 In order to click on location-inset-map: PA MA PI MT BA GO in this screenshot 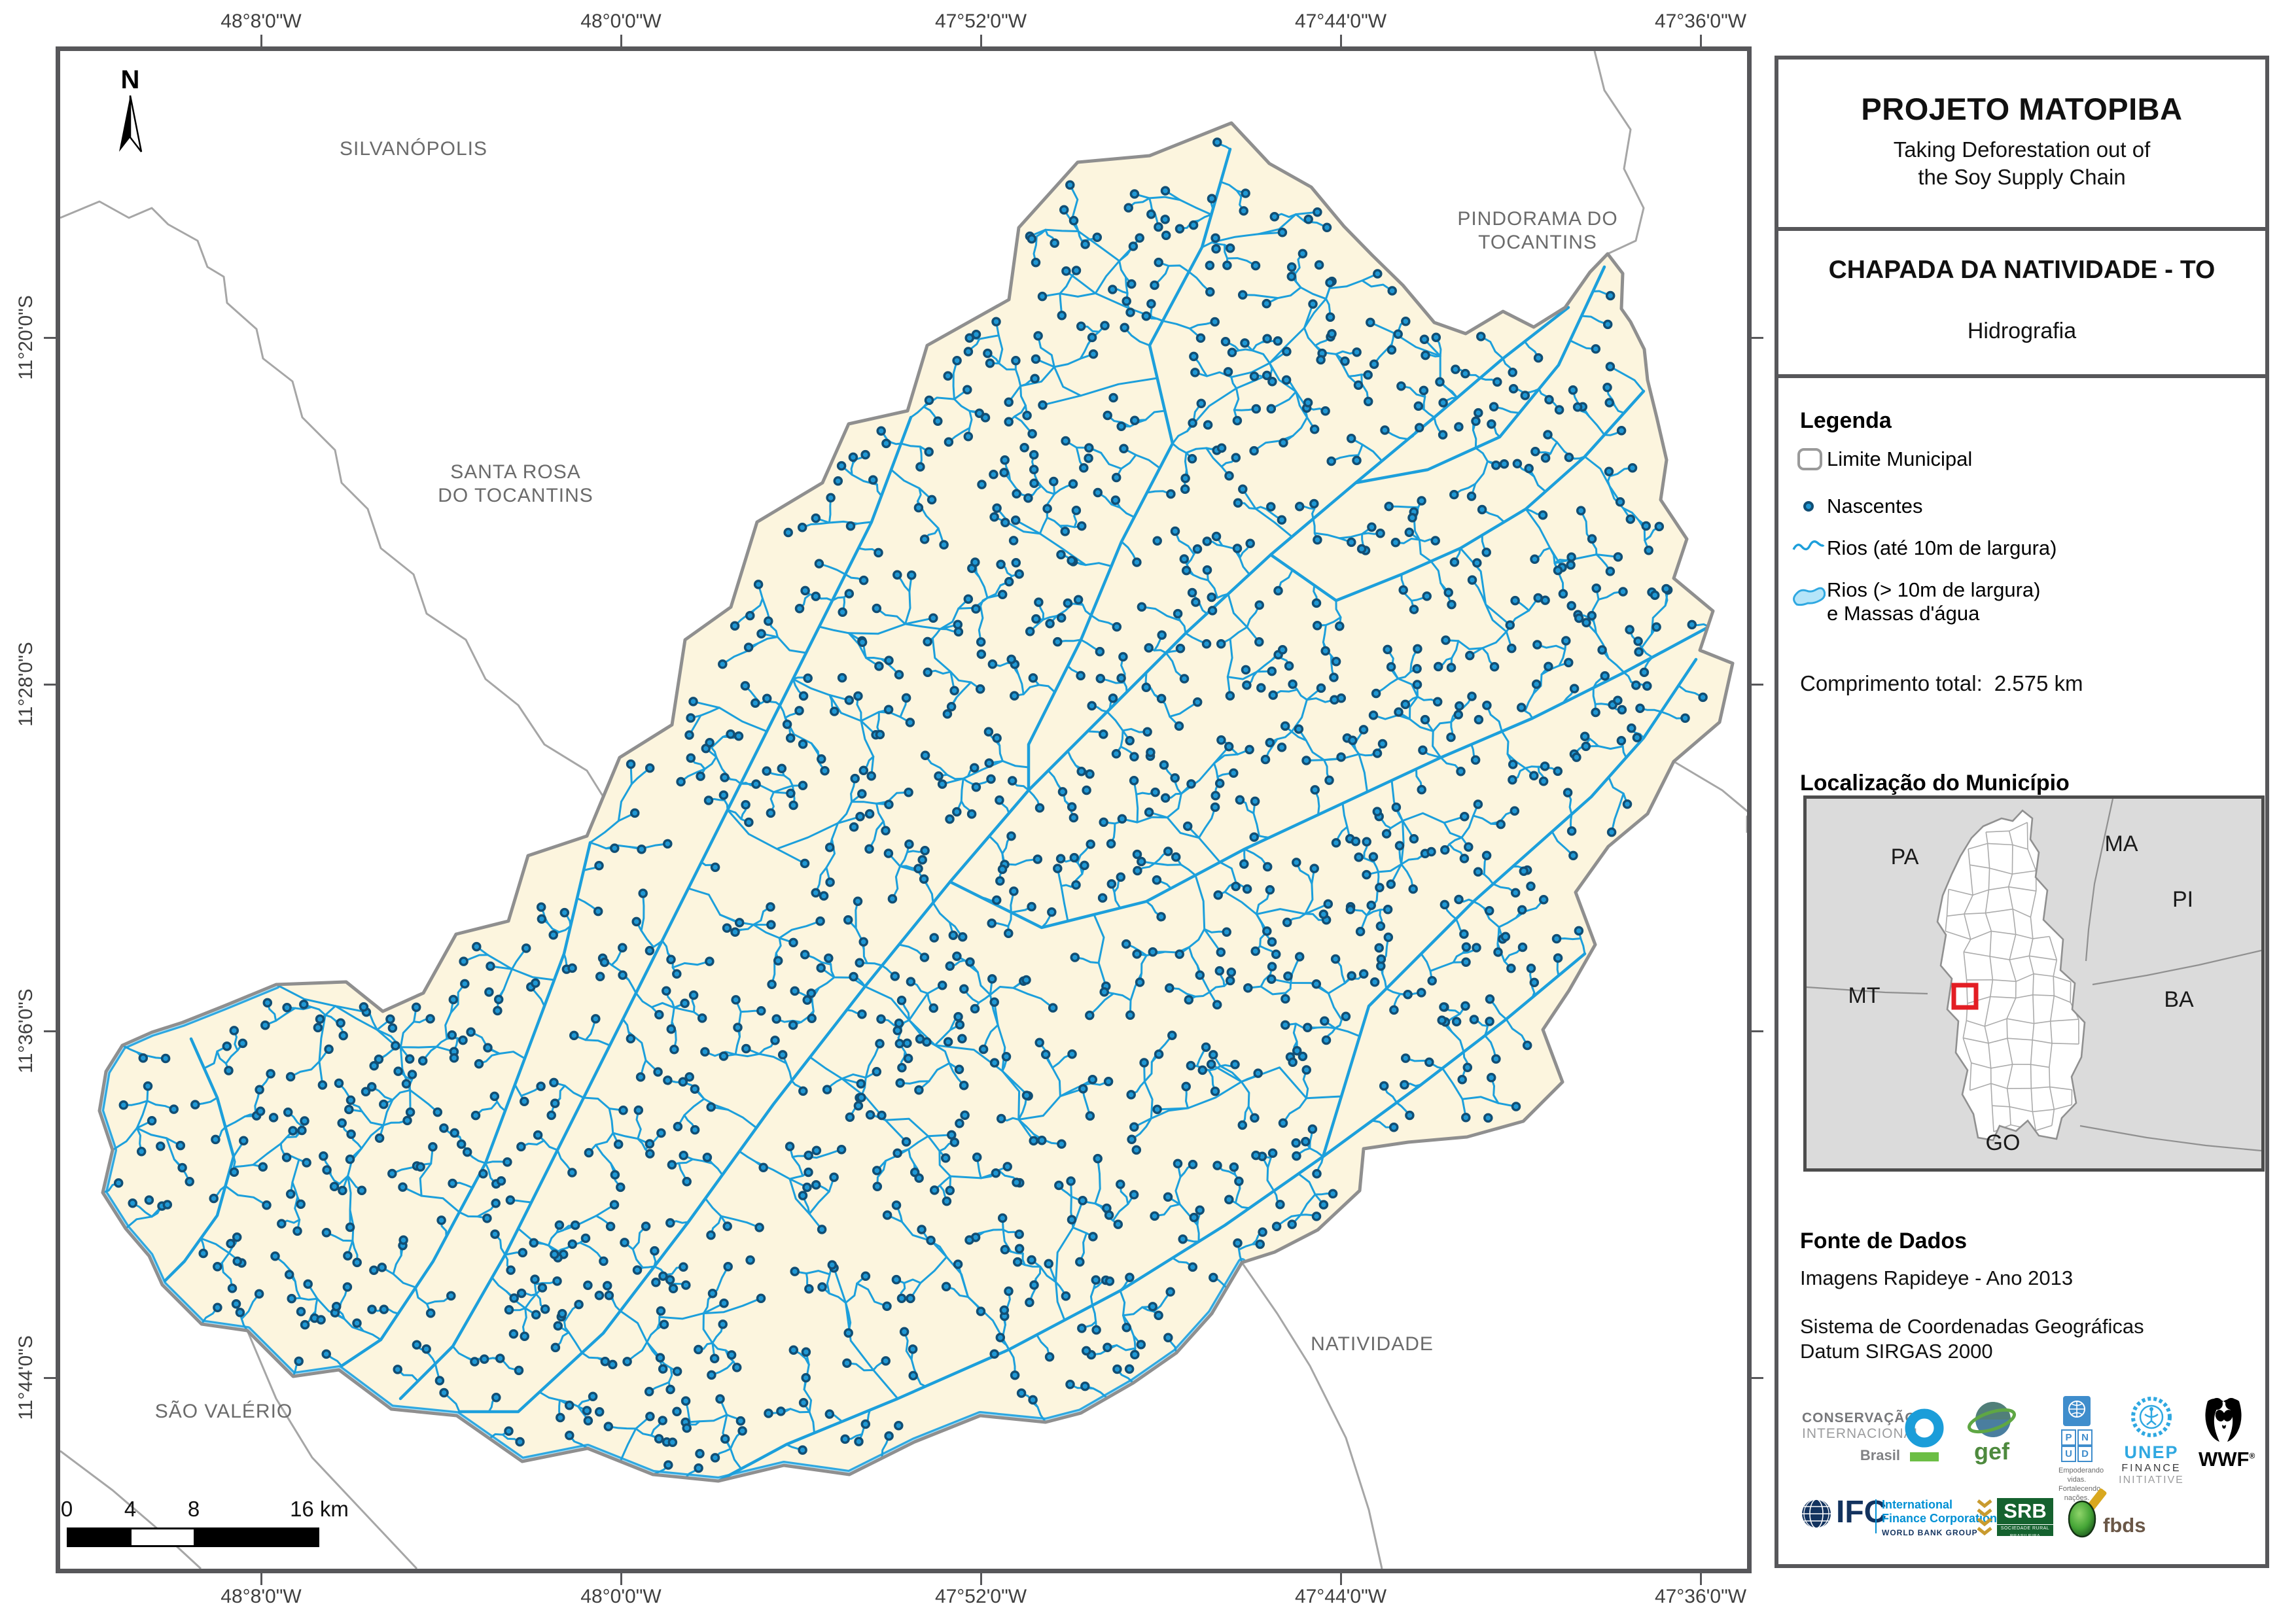, I will do `click(2034, 984)`.